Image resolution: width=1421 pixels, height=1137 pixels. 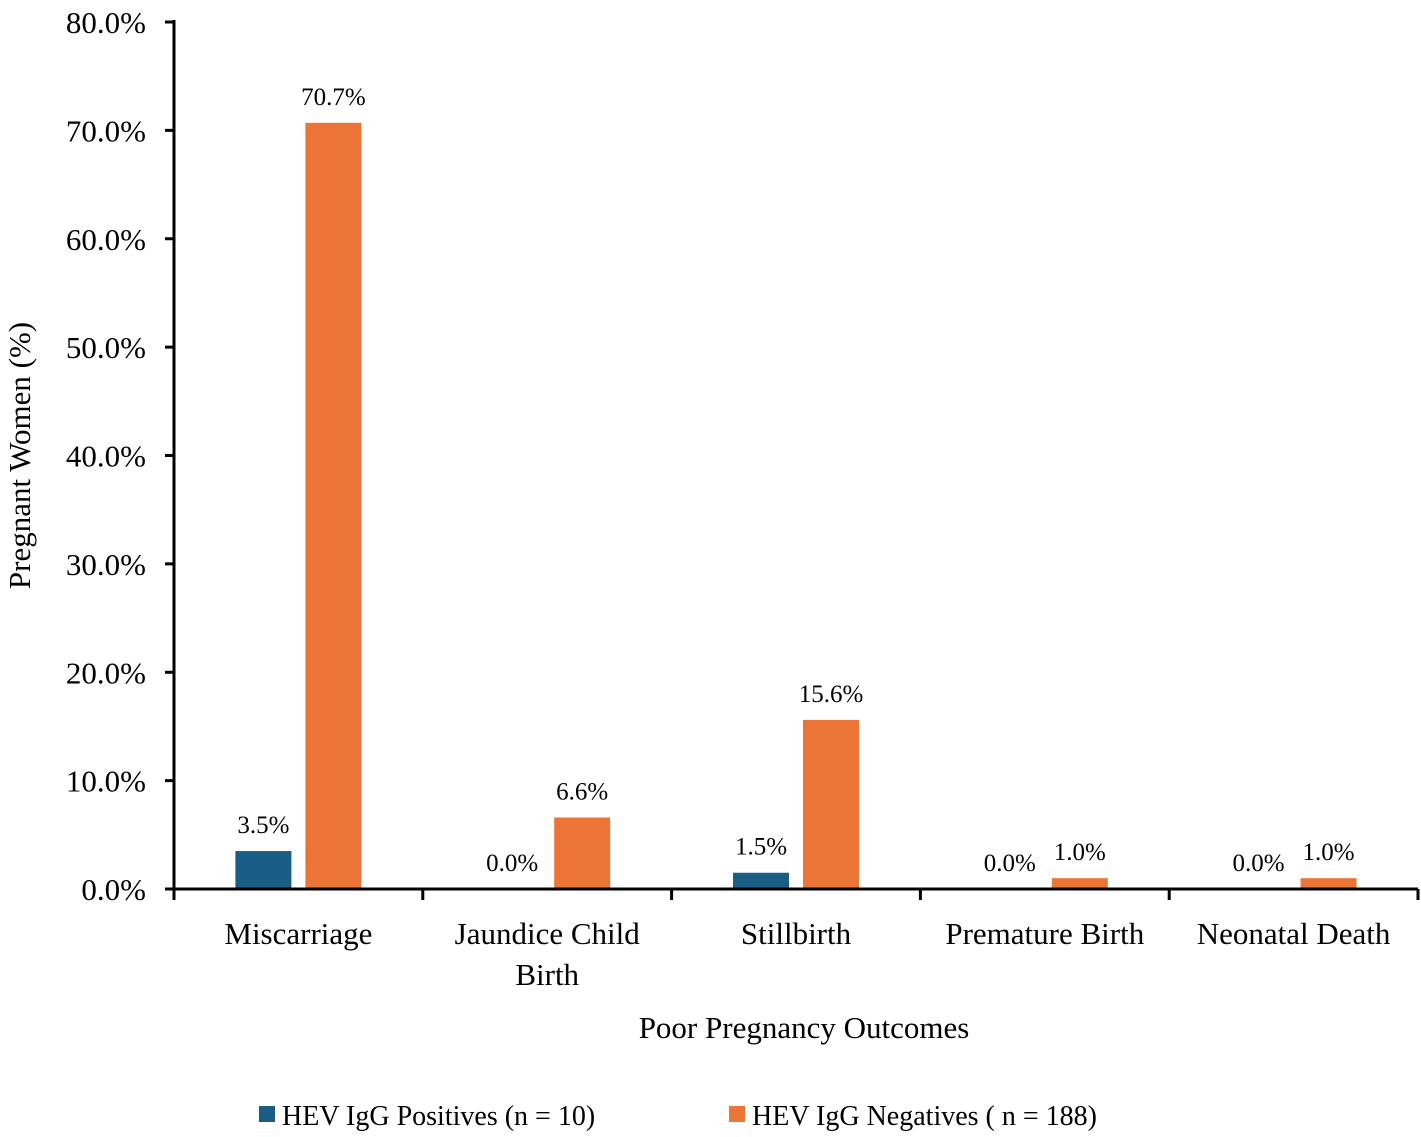 What do you see at coordinates (106, 22) in the screenshot?
I see `y-tick-label: 80.0%` at bounding box center [106, 22].